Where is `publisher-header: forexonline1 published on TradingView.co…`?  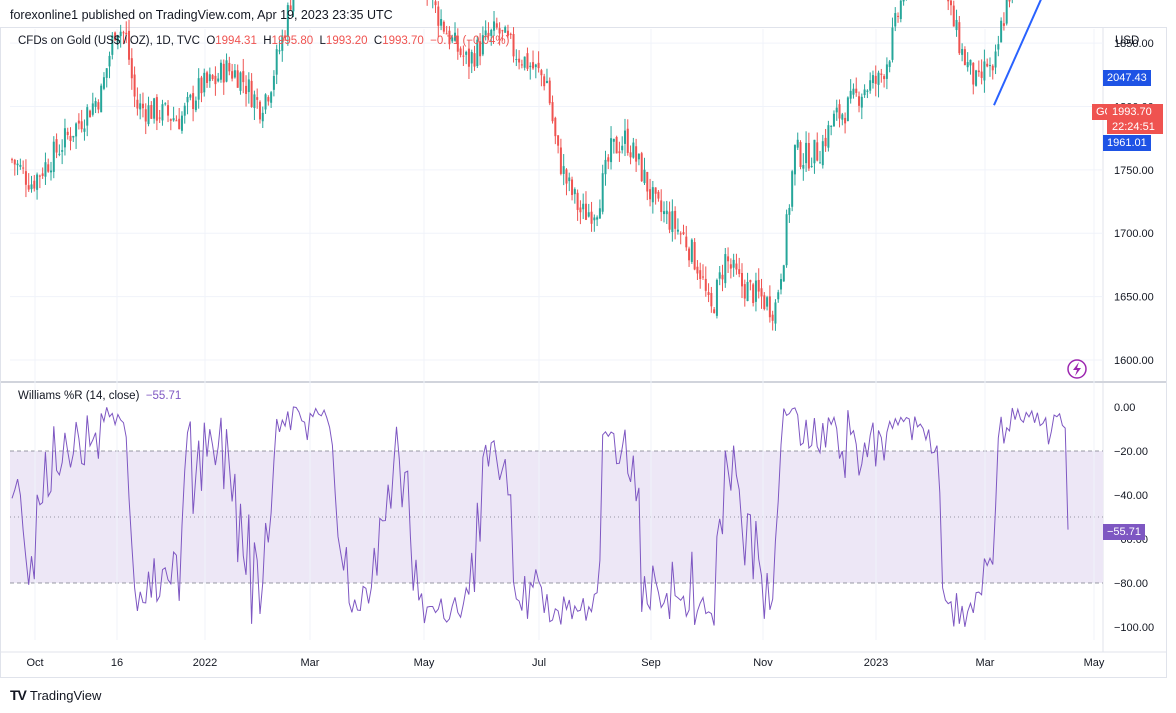 publisher-header: forexonline1 published on TradingView.co… is located at coordinates (201, 15).